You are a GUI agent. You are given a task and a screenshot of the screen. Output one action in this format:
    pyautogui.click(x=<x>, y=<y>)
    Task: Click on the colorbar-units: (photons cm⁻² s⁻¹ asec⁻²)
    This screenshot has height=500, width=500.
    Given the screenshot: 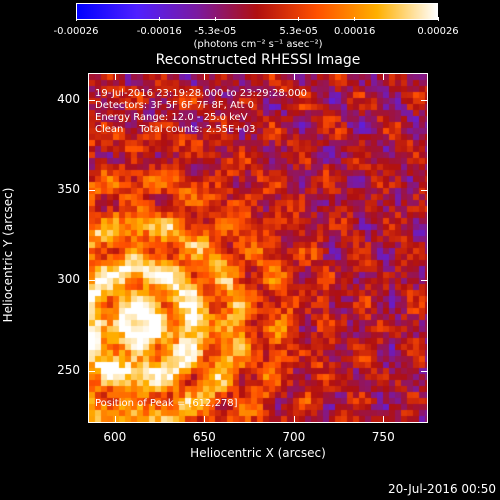 What is the action you would take?
    pyautogui.click(x=258, y=44)
    